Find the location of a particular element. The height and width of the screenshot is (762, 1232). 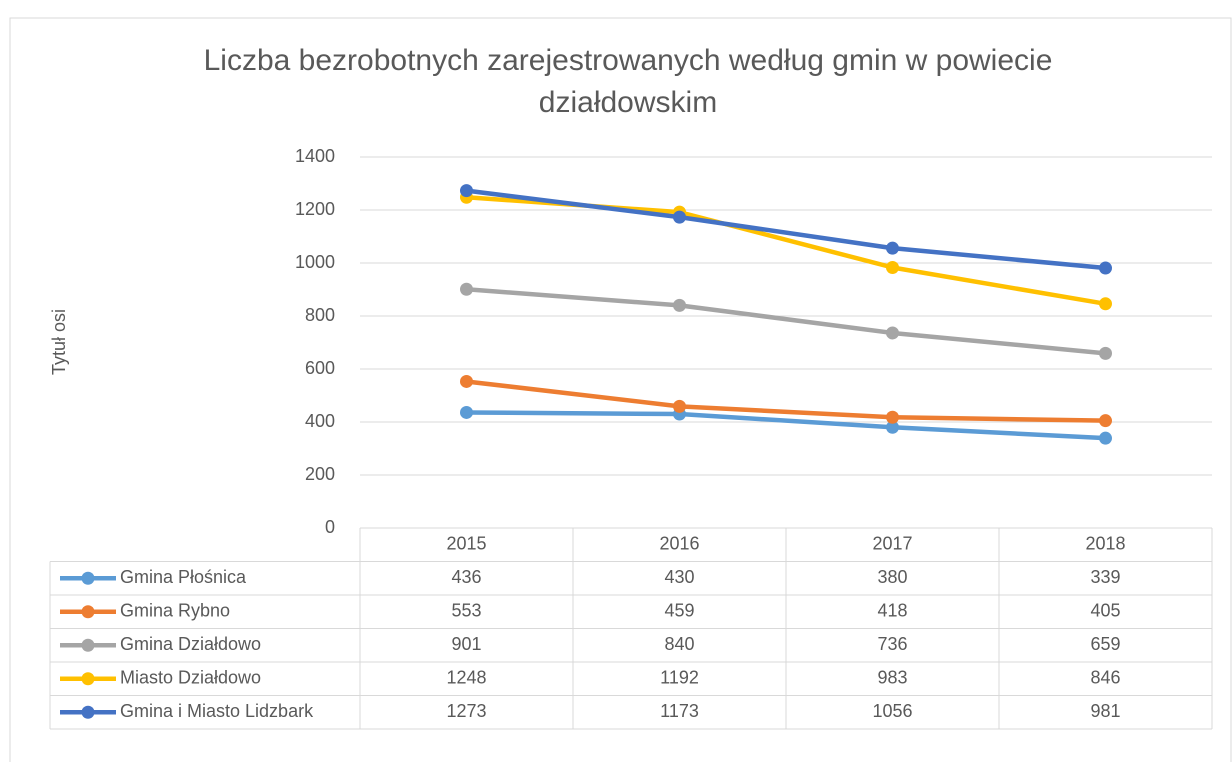

legend-label: Gmina Działdowo is located at coordinates (190, 644).